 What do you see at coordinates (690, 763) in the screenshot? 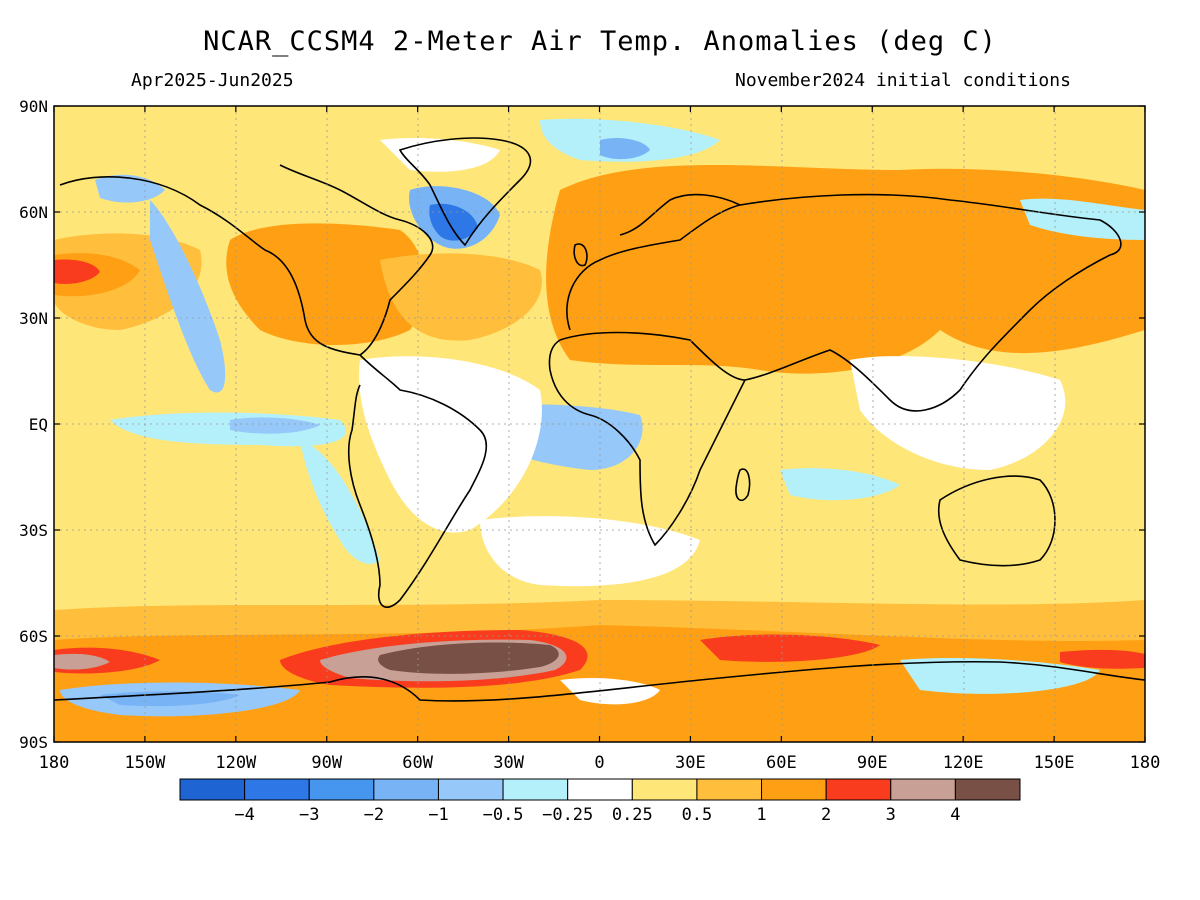
I see `lon-label: 30E` at bounding box center [690, 763].